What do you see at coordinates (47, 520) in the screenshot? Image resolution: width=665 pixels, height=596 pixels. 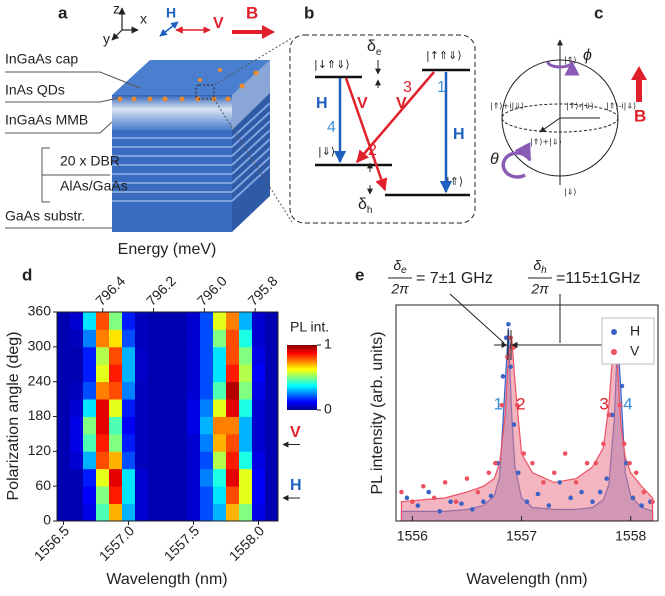 I see `y-tick-label: 0` at bounding box center [47, 520].